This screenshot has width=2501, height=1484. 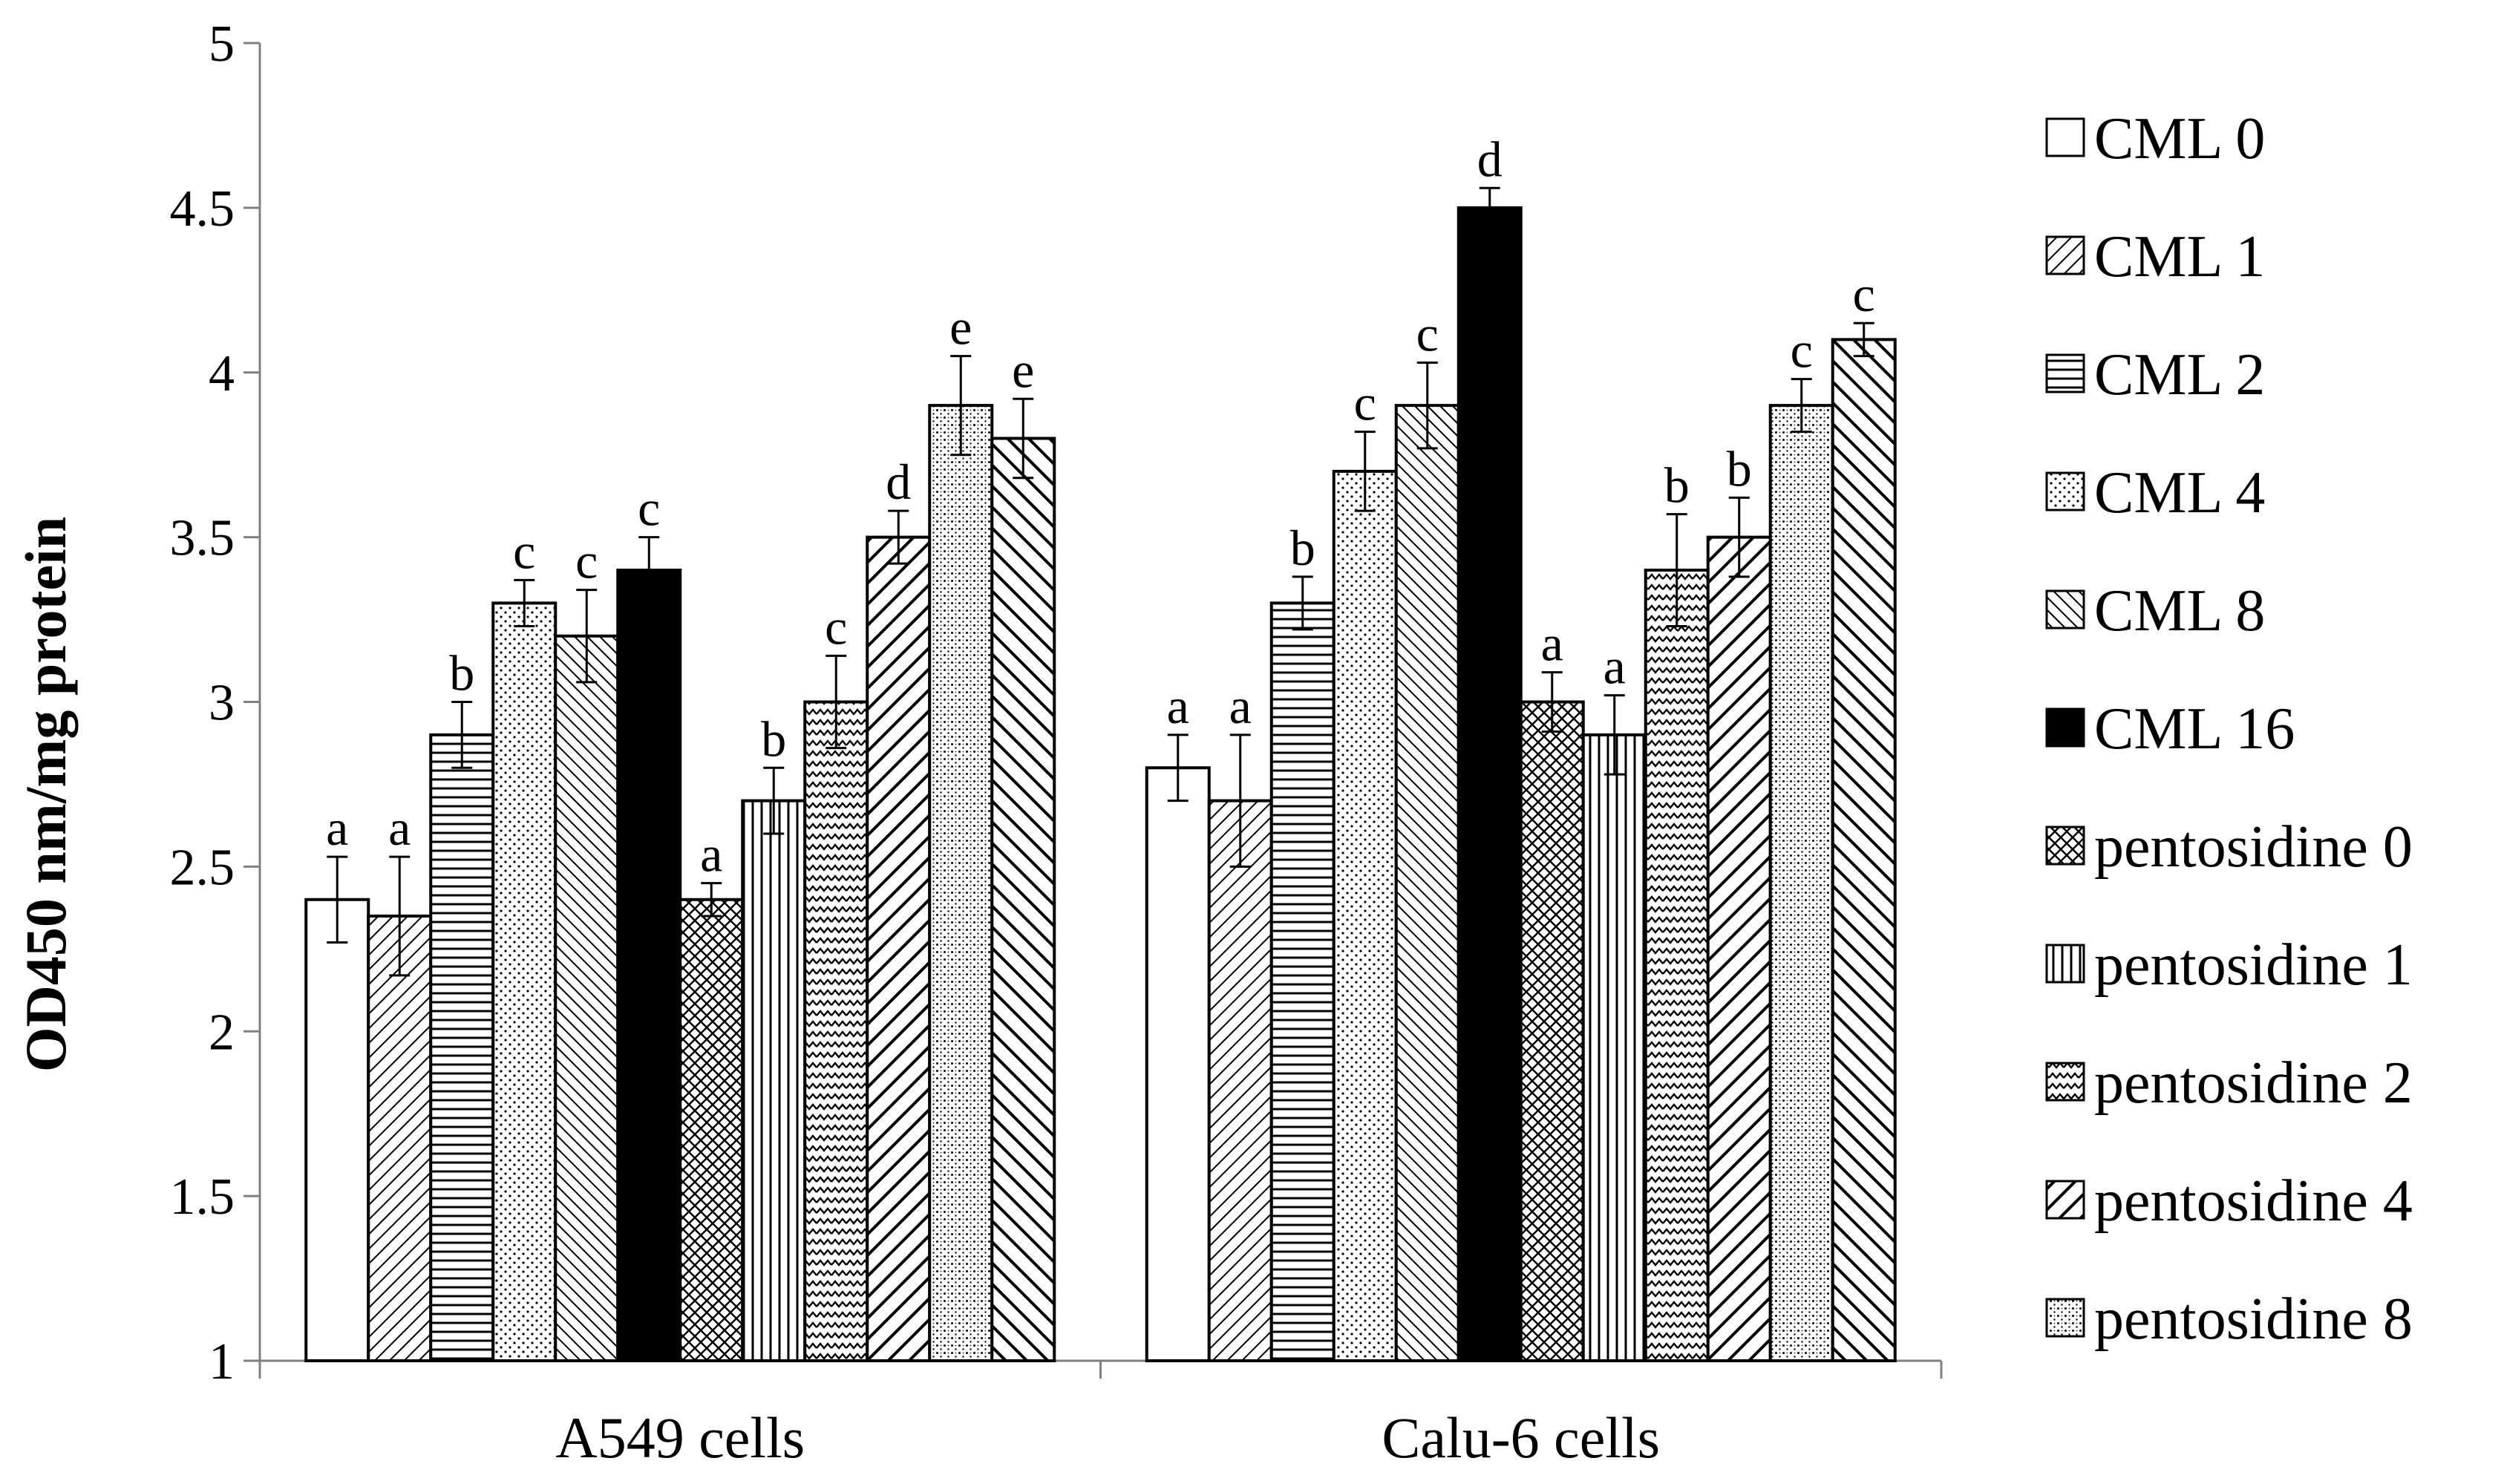 What do you see at coordinates (222, 1032) in the screenshot?
I see `y-tick-label: 2` at bounding box center [222, 1032].